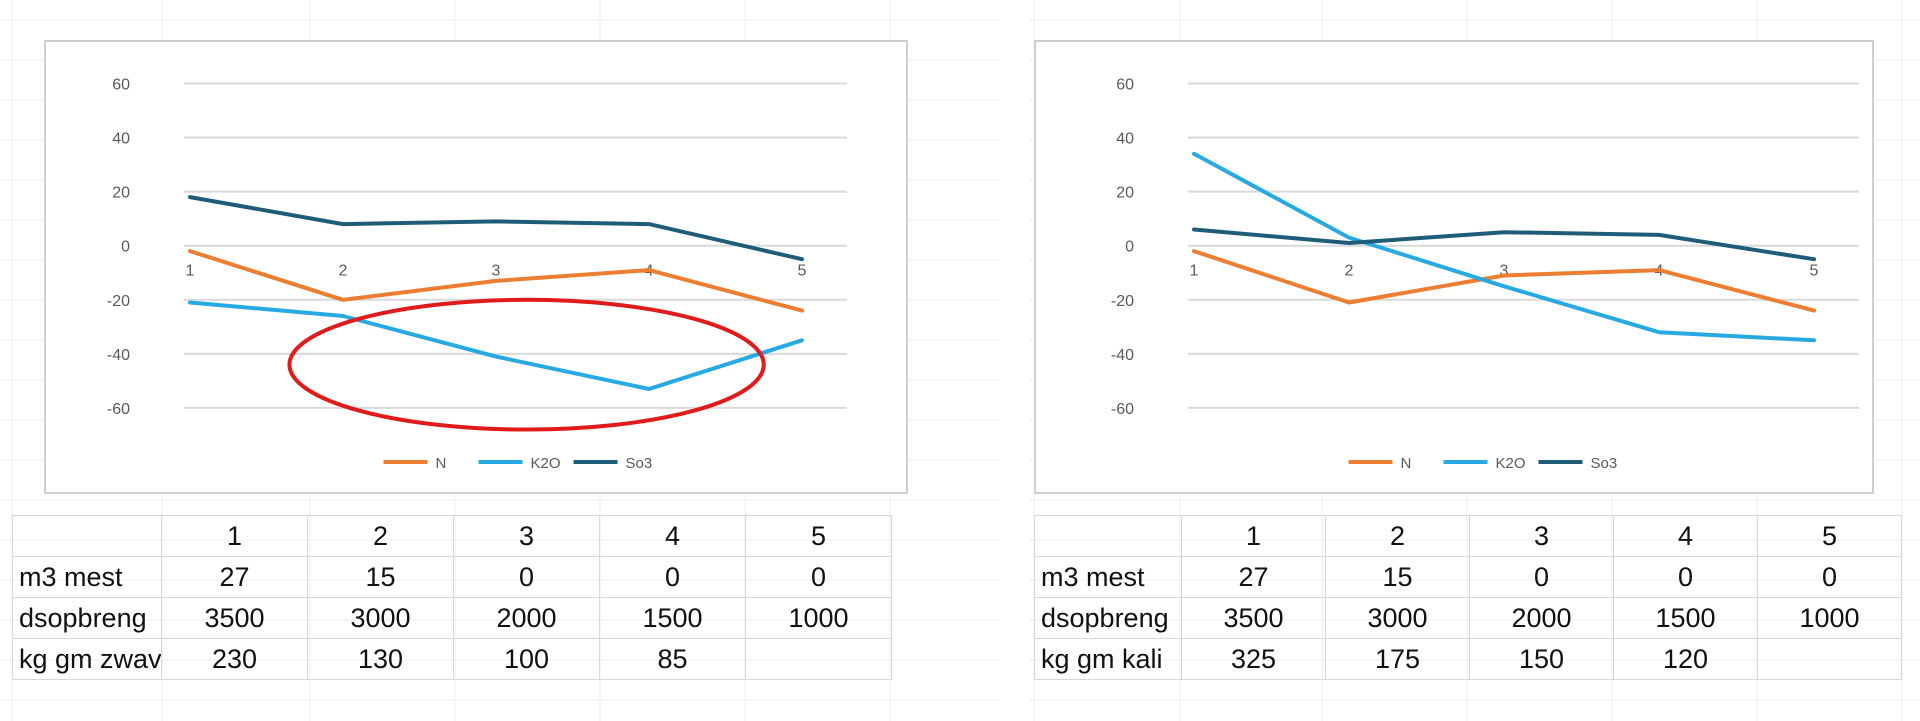 This screenshot has width=1920, height=721. What do you see at coordinates (1397, 659) in the screenshot?
I see `table-cell: 175` at bounding box center [1397, 659].